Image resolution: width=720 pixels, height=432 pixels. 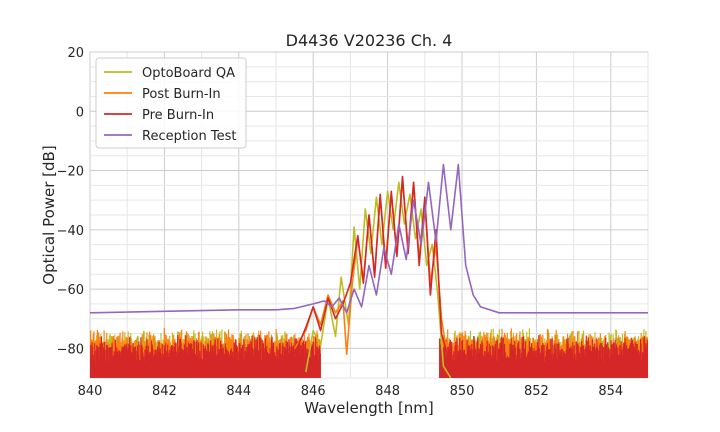 What do you see at coordinates (313, 391) in the screenshot?
I see `x-tick-label: 846` at bounding box center [313, 391].